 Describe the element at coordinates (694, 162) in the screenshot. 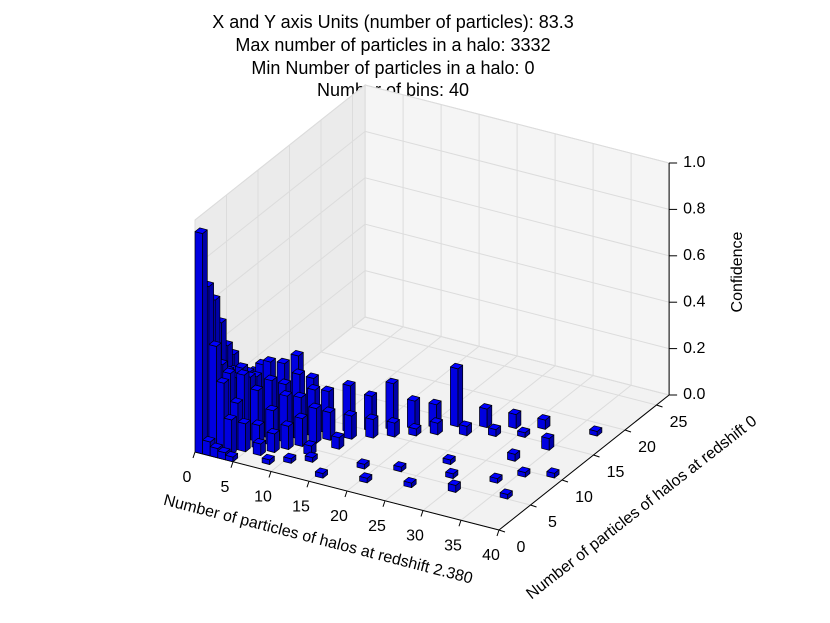

I see `z-tick-label: 1.0` at that location.